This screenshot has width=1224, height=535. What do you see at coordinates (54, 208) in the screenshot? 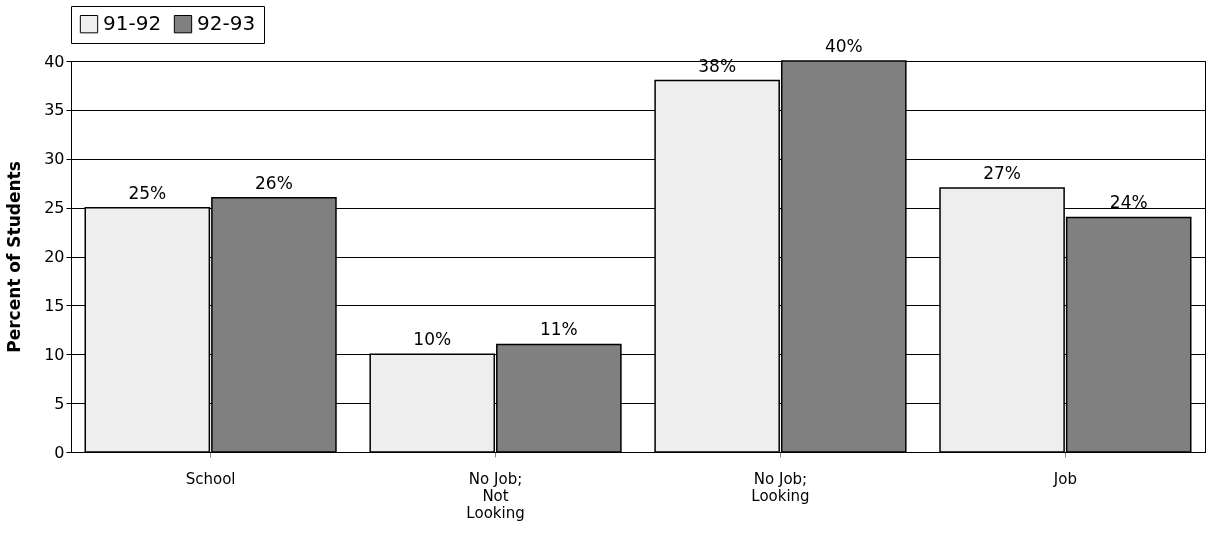
I see `y-tick-label: 25` at bounding box center [54, 208].